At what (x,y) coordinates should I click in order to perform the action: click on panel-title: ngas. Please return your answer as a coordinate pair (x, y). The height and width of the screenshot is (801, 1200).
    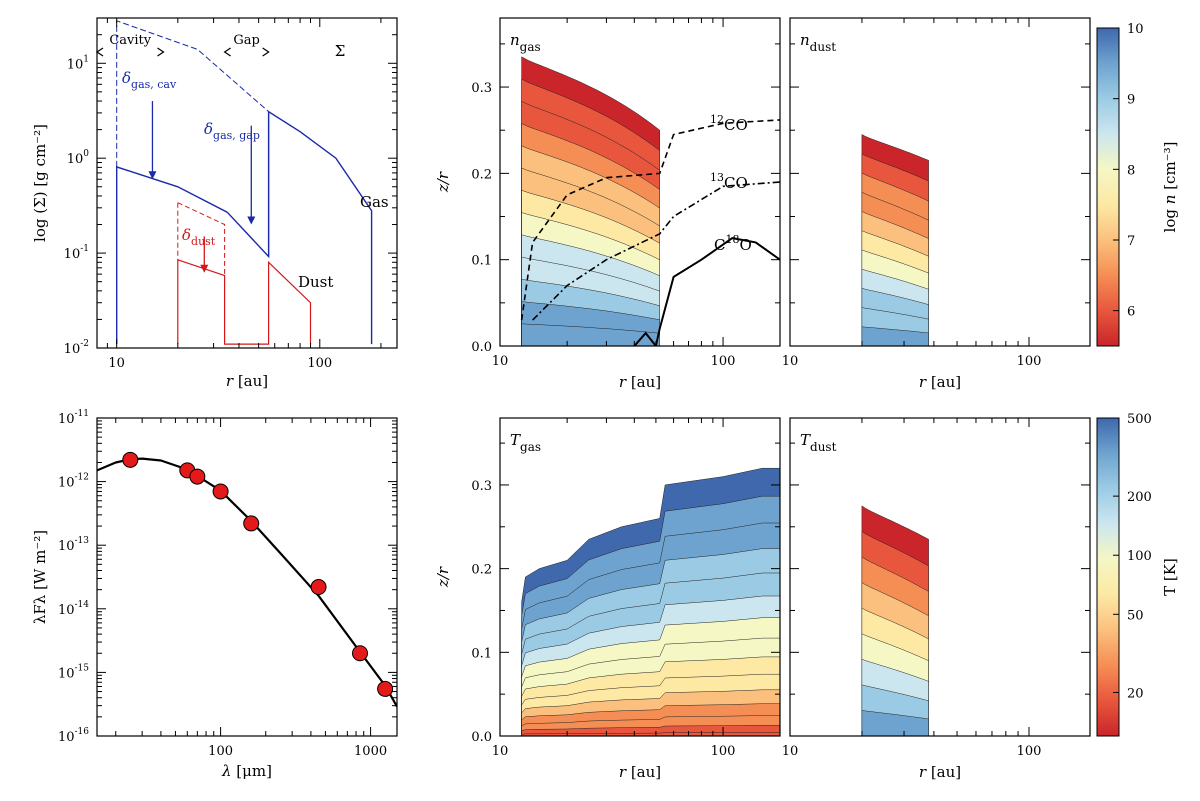
    Looking at the image, I should click on (525, 42).